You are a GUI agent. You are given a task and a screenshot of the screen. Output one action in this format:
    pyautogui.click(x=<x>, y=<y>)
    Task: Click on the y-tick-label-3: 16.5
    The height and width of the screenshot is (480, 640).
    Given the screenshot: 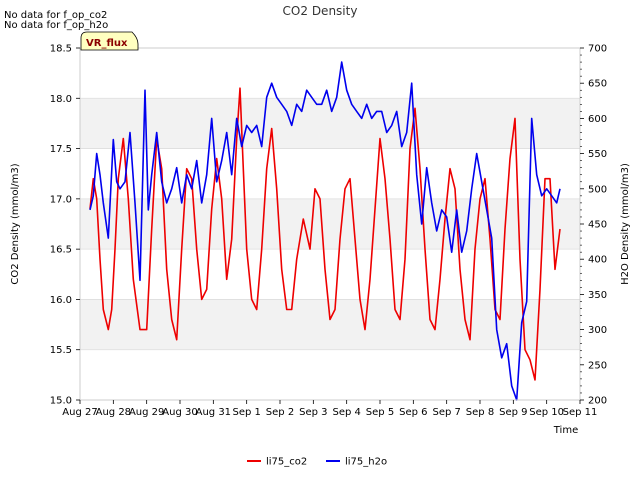 What is the action you would take?
    pyautogui.click(x=61, y=250)
    